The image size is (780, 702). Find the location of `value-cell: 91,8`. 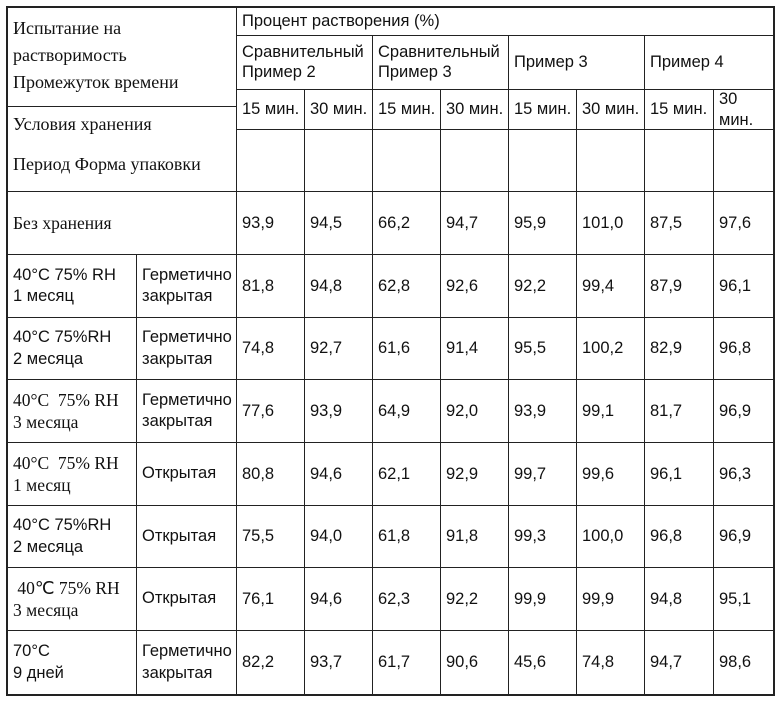

value-cell: 91,8 is located at coordinates (475, 537).